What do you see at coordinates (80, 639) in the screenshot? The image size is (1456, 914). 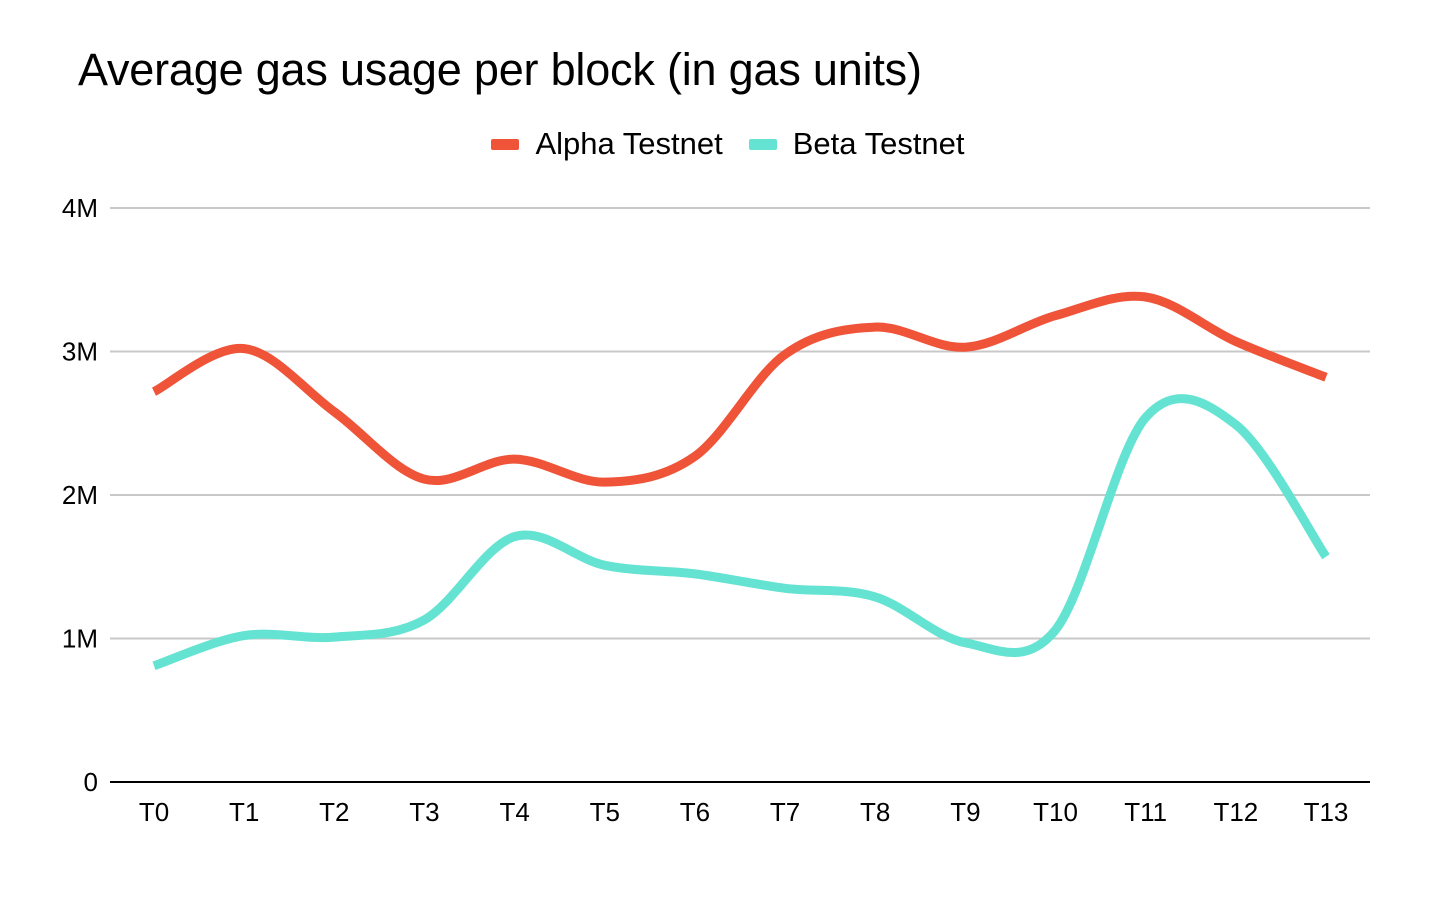 I see `y-tick-label: 1M` at bounding box center [80, 639].